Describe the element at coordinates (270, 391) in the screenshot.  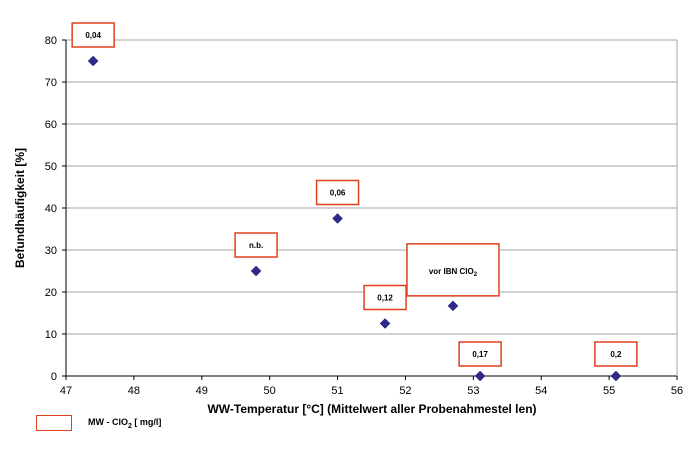
I see `x-tick-label: 50` at that location.